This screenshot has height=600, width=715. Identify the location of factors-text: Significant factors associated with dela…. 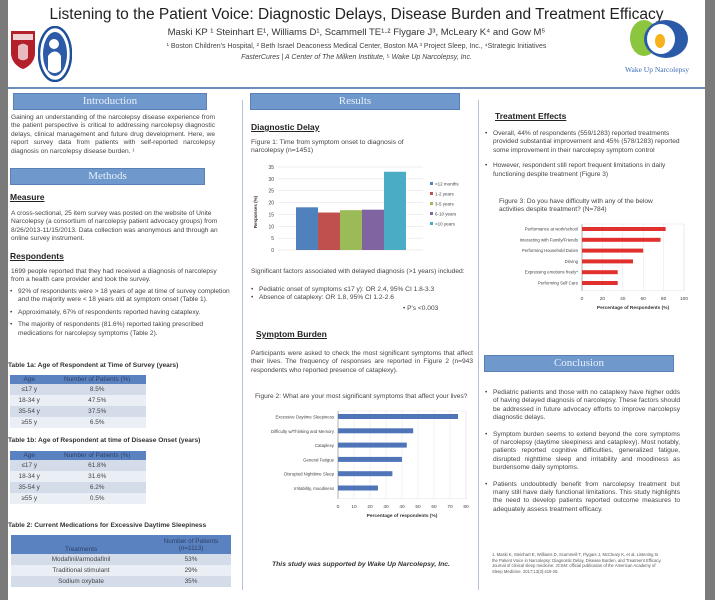
(358, 271).